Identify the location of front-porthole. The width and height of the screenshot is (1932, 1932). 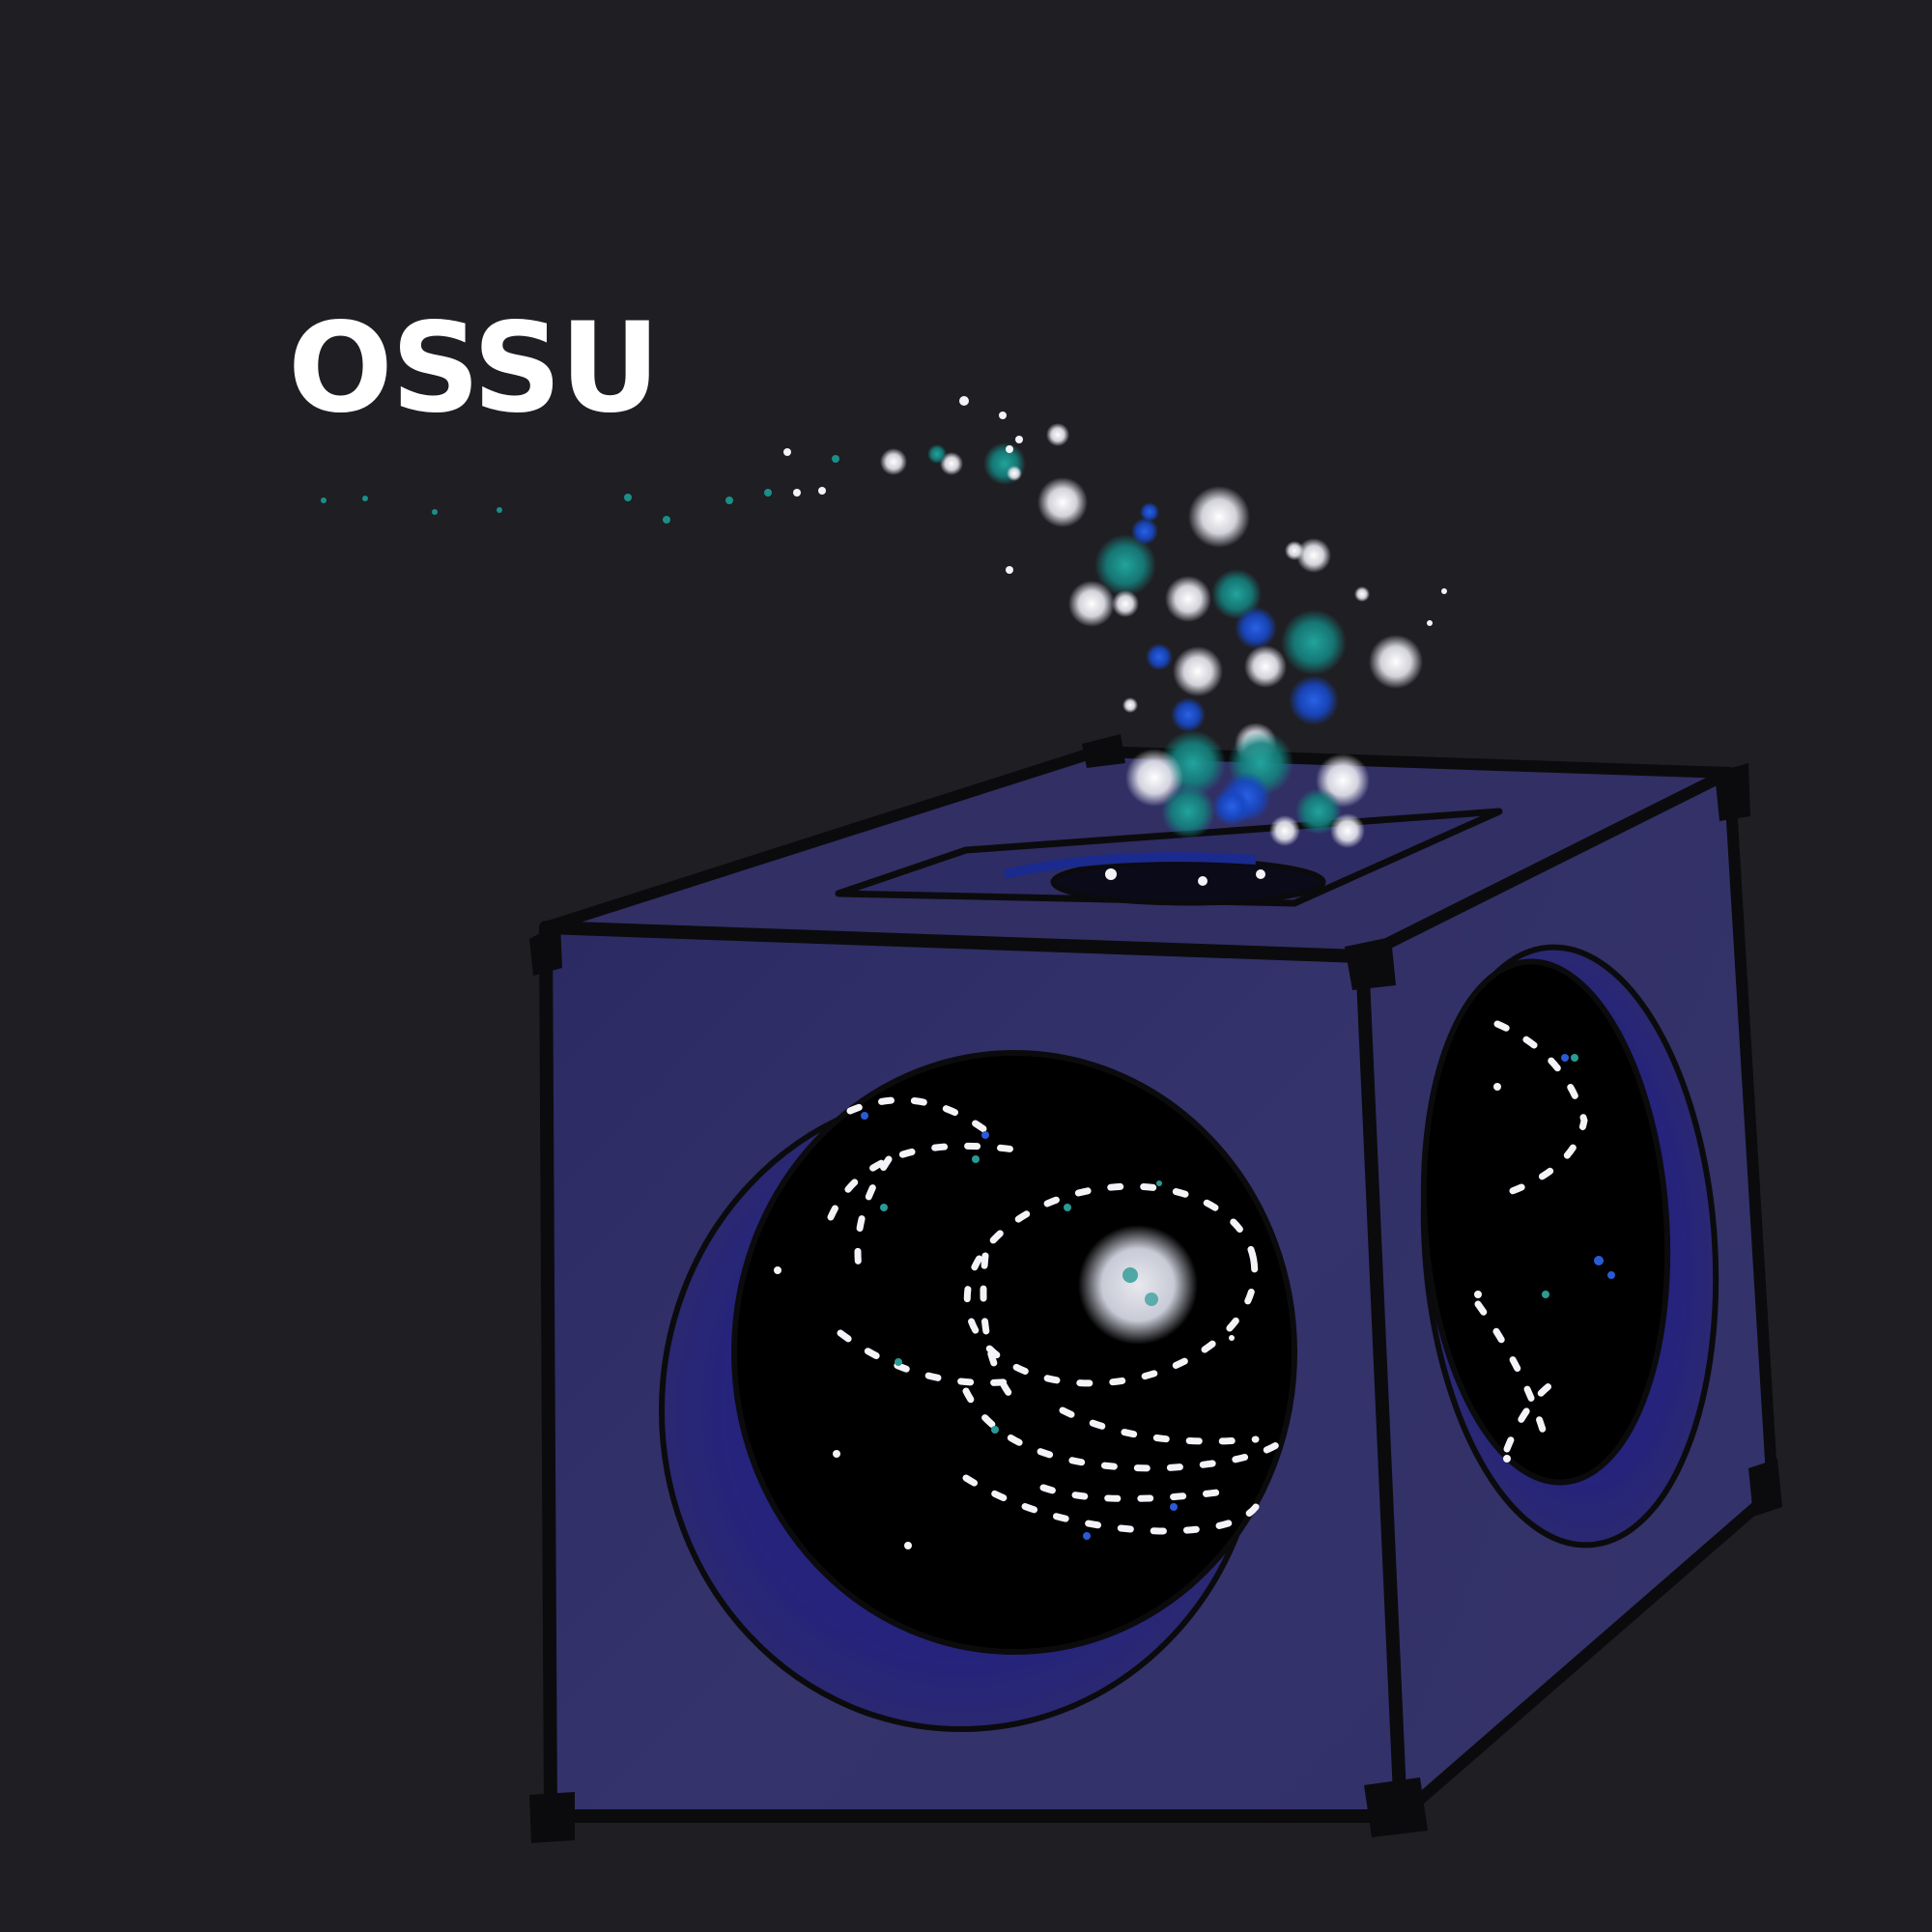
(978, 1391).